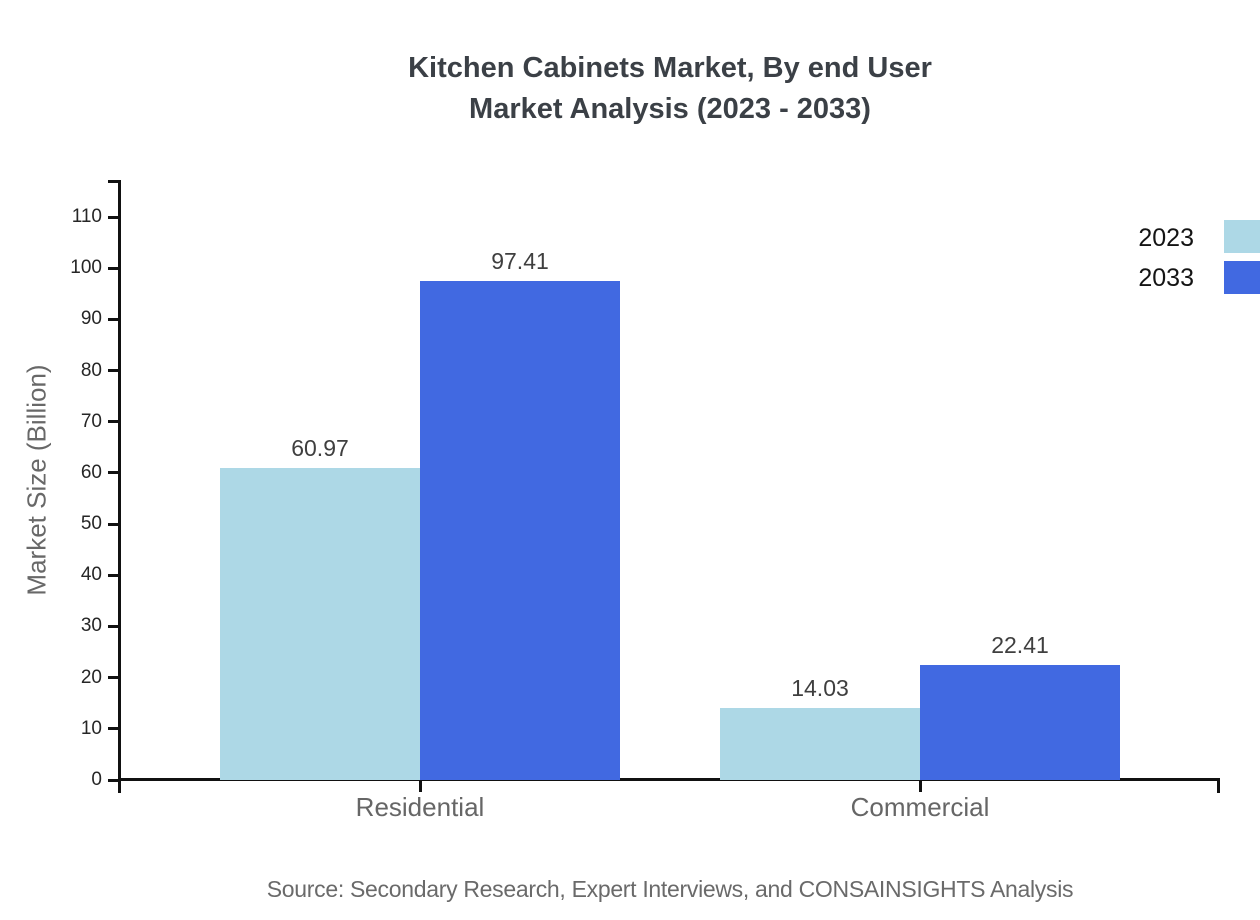 This screenshot has height=920, width=1260. What do you see at coordinates (670, 109) in the screenshot?
I see `chart-title-line-2: Market Analysis (2023 - 2033)` at bounding box center [670, 109].